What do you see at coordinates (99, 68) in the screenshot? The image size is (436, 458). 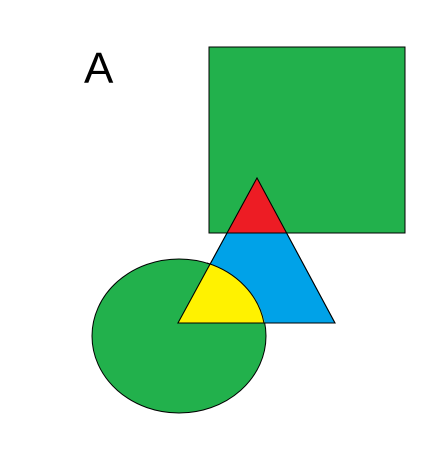 I see `panel-label: A` at bounding box center [99, 68].